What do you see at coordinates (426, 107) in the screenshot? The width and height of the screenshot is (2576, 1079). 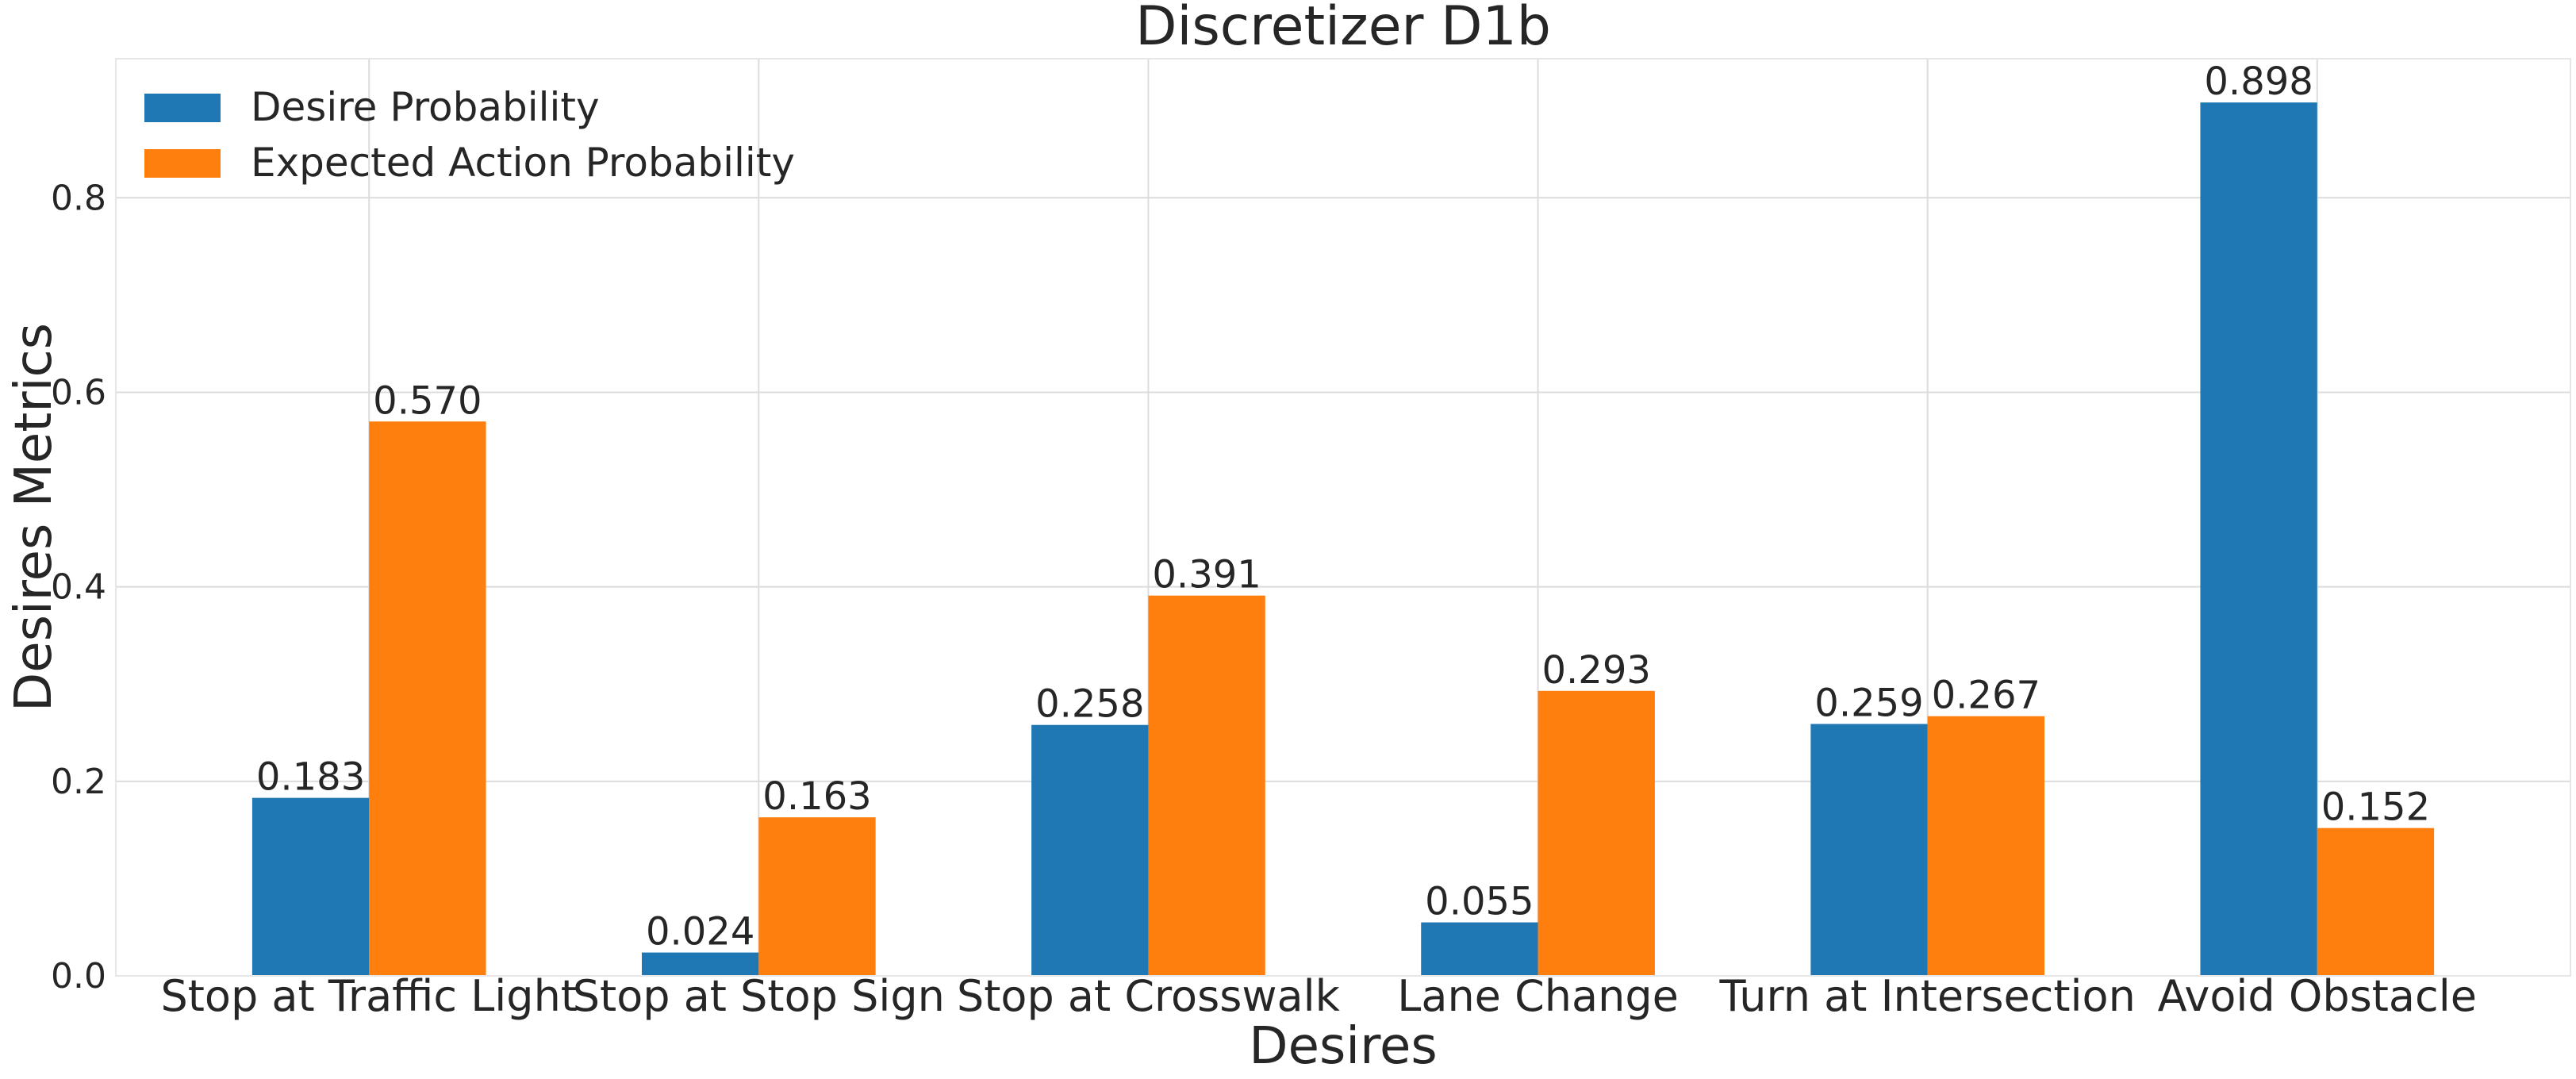 I see `legend-label-desire-probability: Desire Probability` at bounding box center [426, 107].